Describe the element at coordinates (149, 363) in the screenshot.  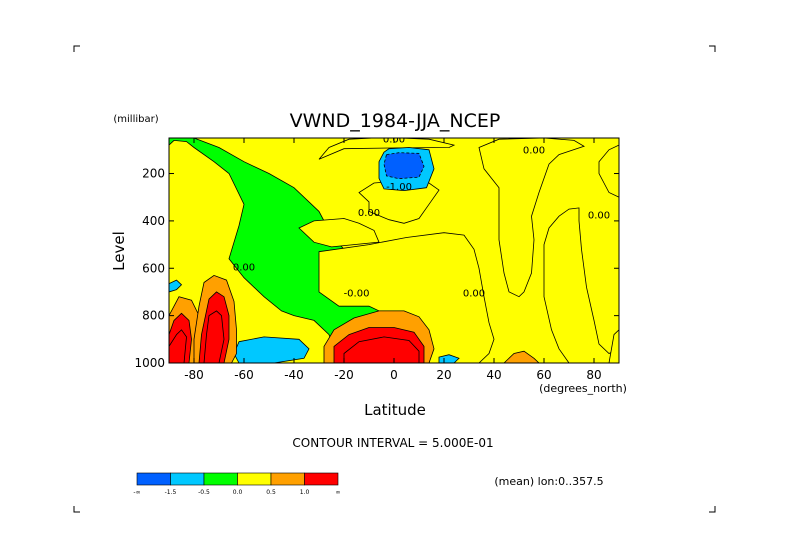
I see `y-tick-label: 1000` at that location.